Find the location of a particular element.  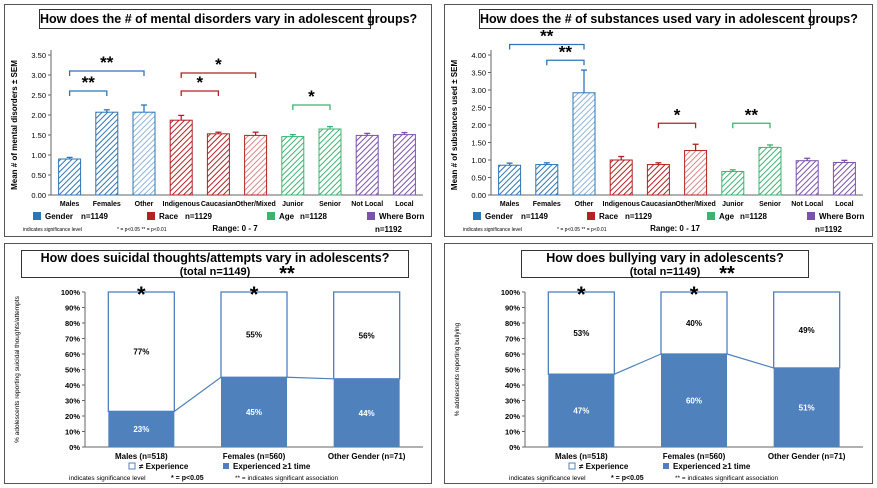

legend-label: Age is located at coordinates (287, 216).